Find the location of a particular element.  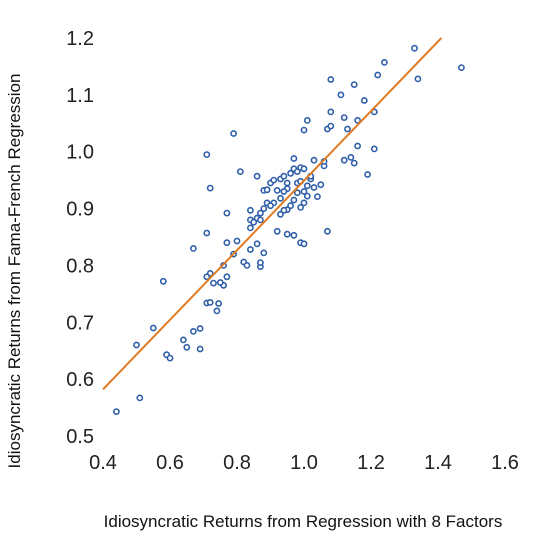

y-tick-label: 0.7 is located at coordinates (80, 323).